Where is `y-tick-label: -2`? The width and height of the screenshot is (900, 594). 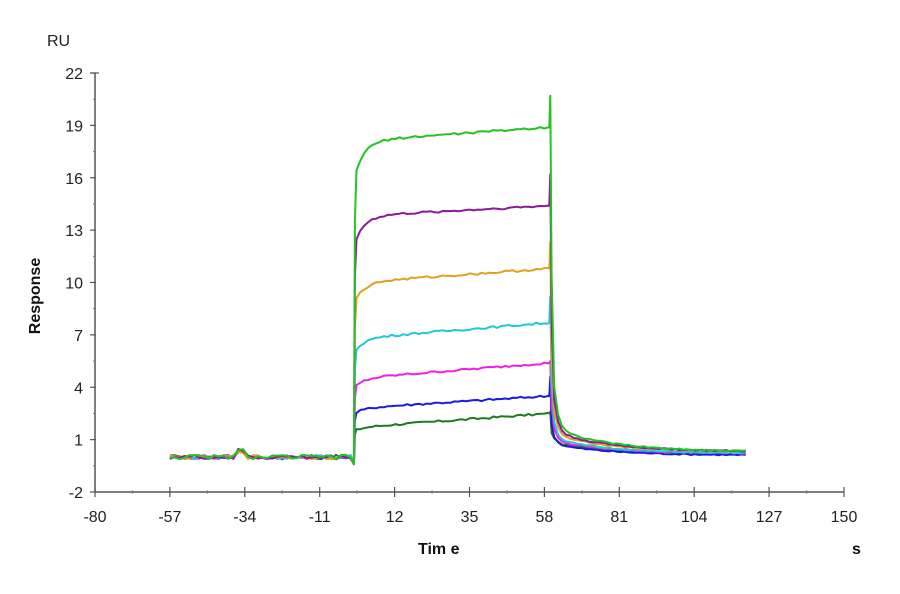
y-tick-label: -2 is located at coordinates (76, 493).